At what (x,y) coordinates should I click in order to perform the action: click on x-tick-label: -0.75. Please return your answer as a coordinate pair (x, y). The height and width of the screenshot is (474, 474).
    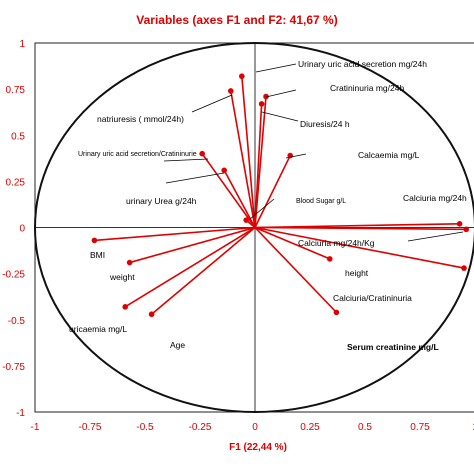
    Looking at the image, I should click on (90, 427).